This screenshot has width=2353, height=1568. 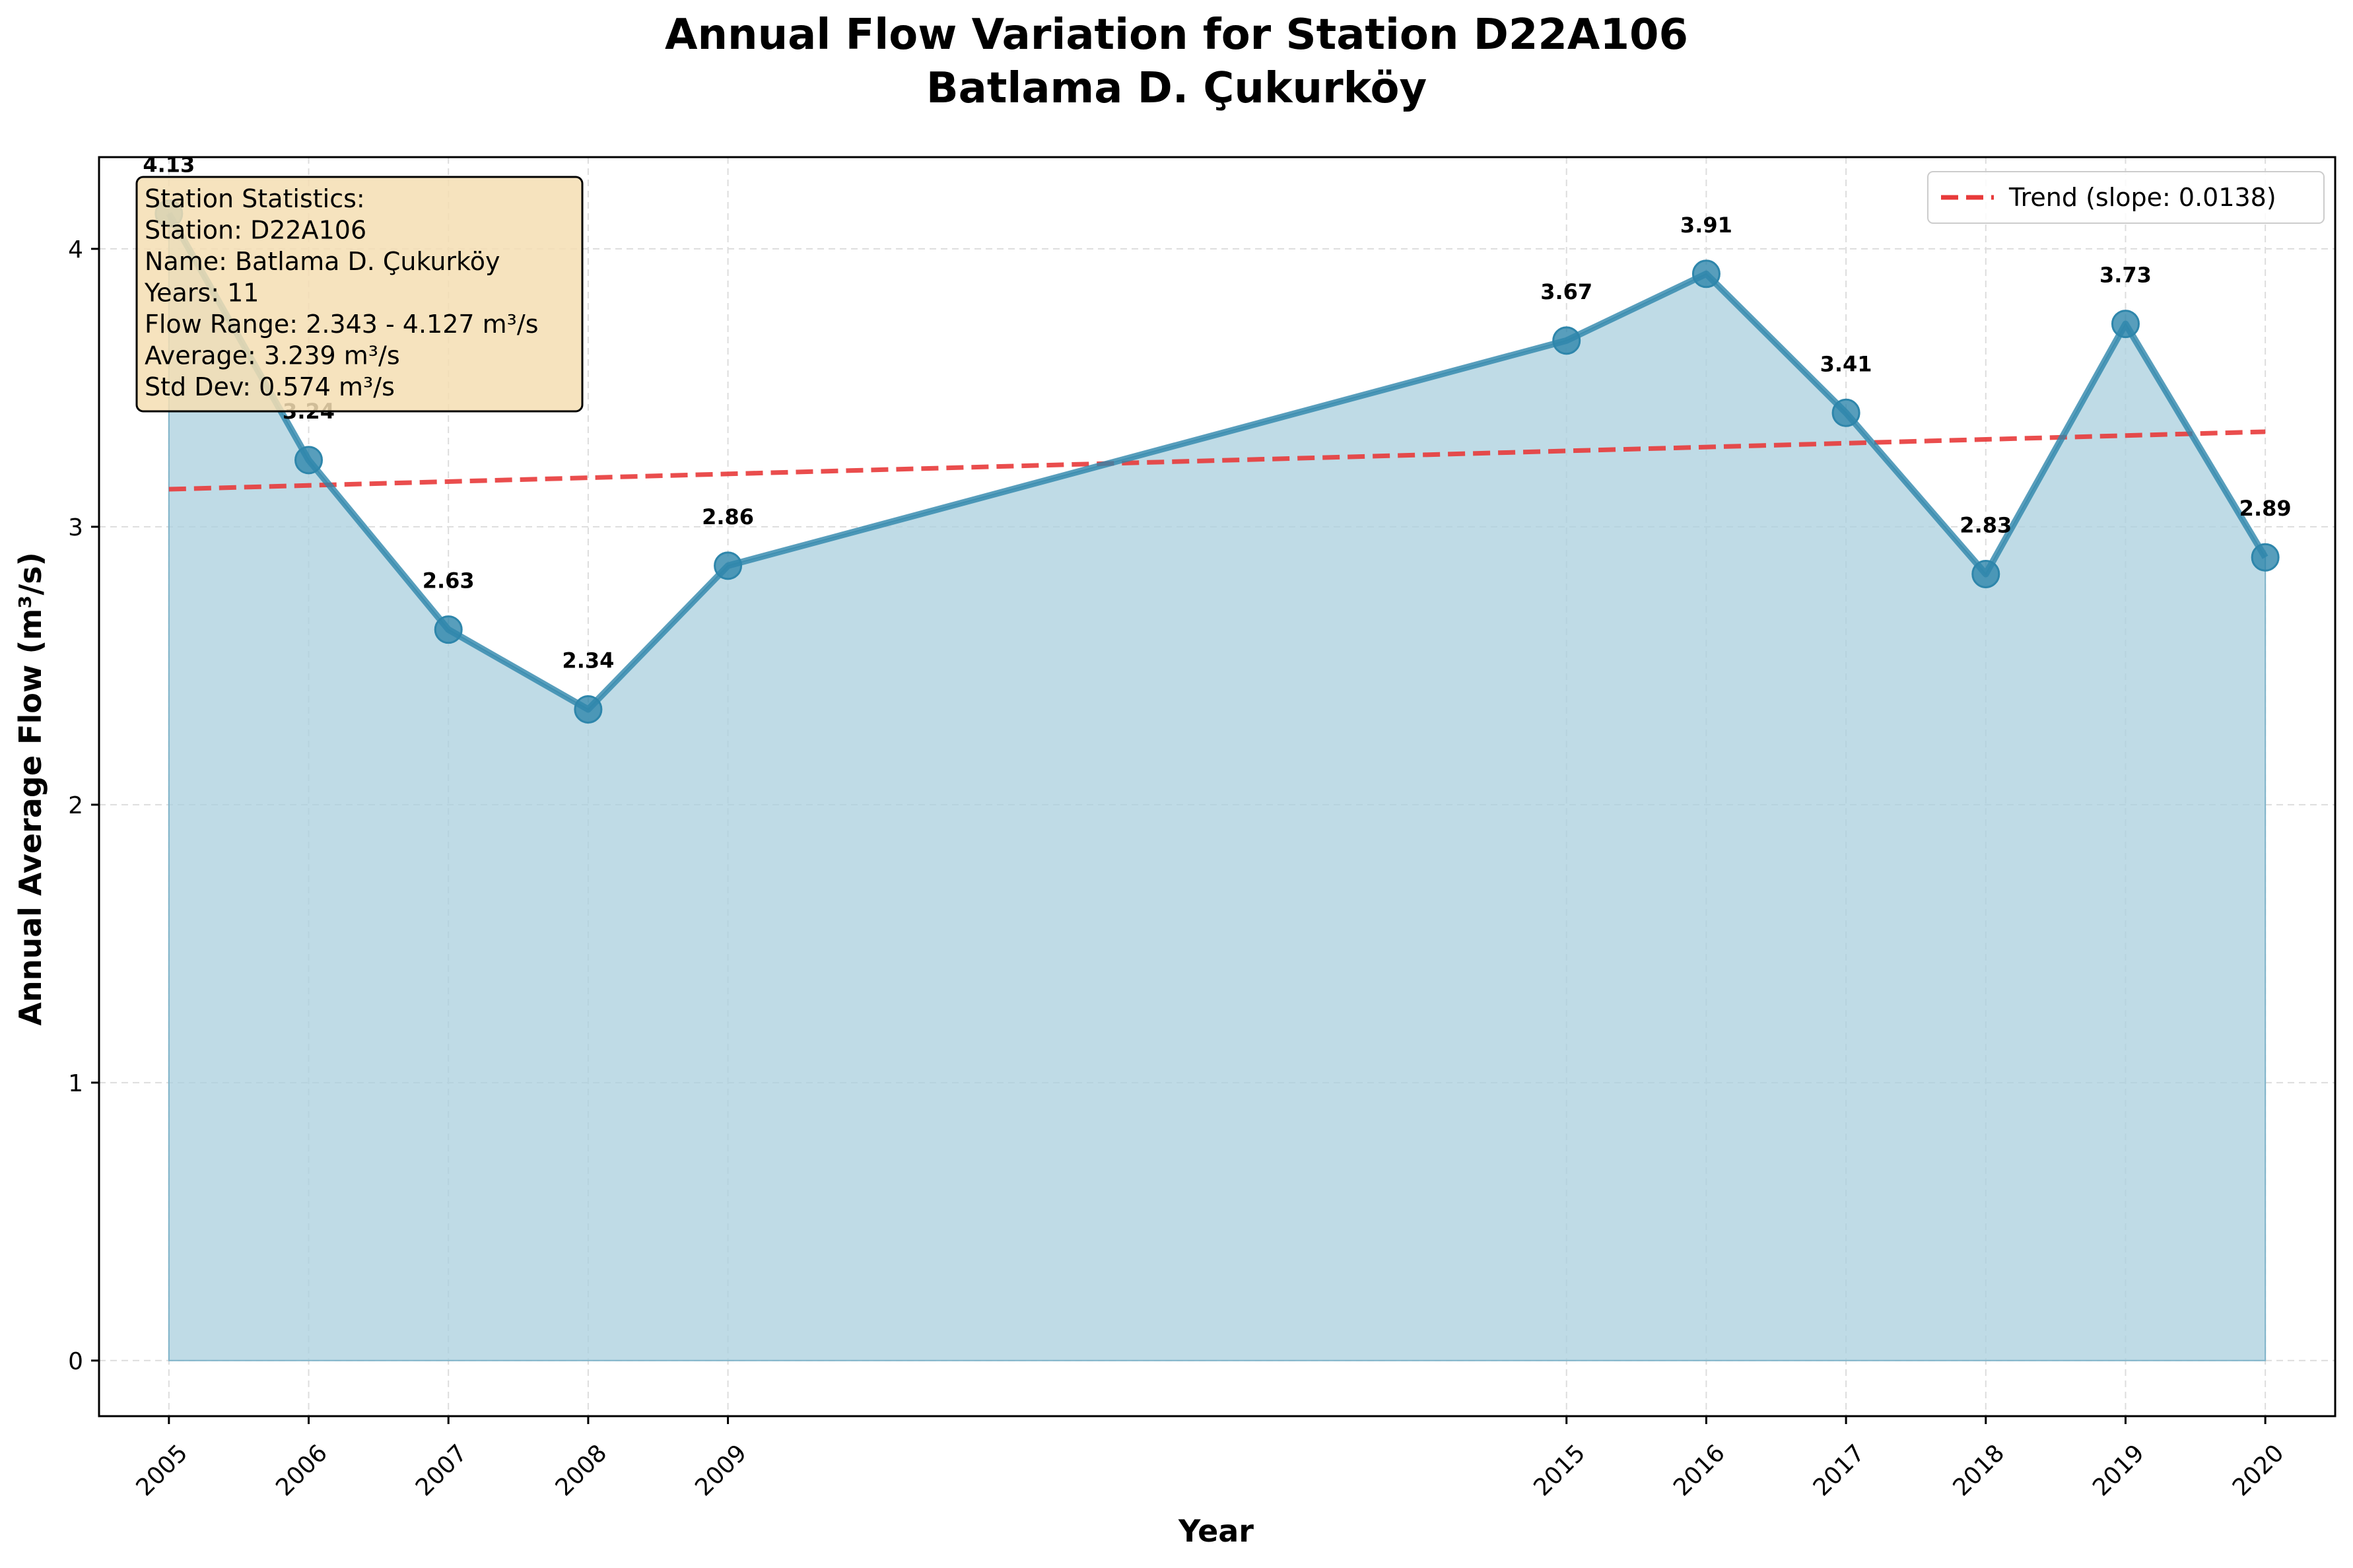 I want to click on data-label-2005: 4.13, so click(x=169, y=164).